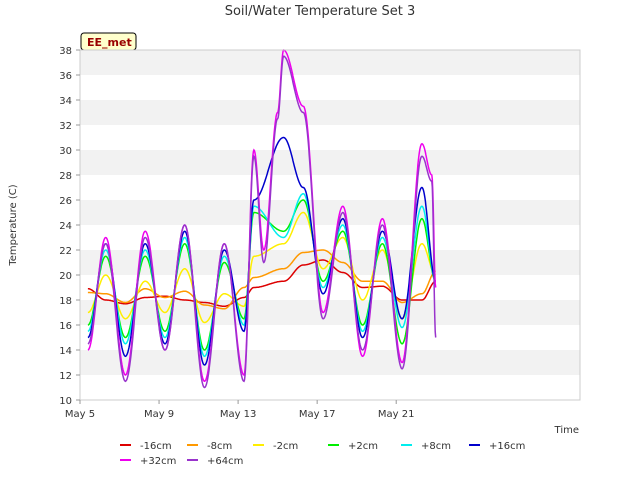  I want to click on y-axis-label: Temperature (C), so click(13, 225).